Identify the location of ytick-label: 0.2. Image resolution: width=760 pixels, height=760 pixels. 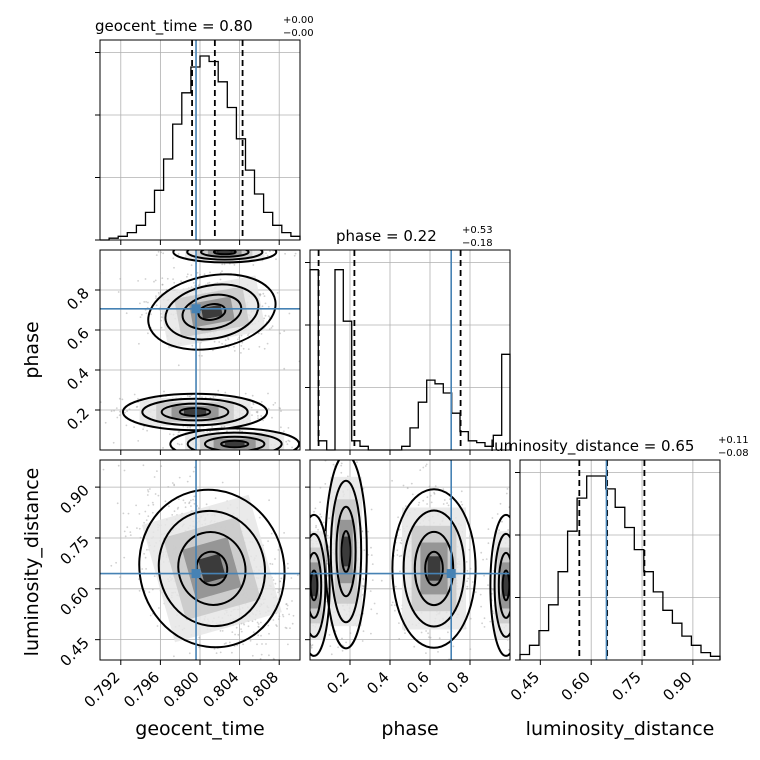
(78, 419).